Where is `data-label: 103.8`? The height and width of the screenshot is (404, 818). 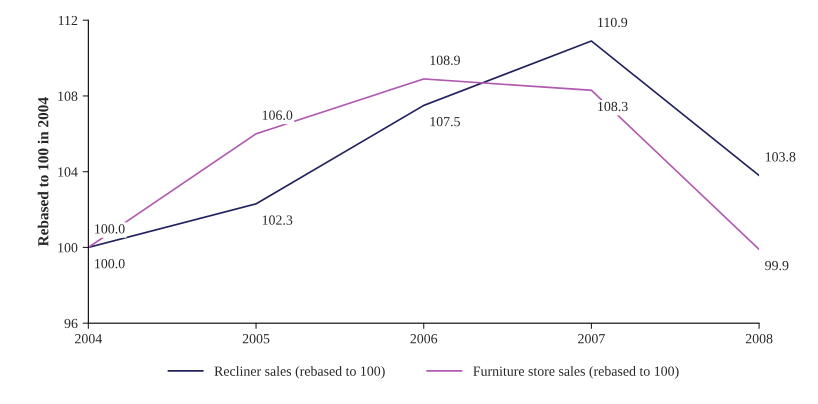 data-label: 103.8 is located at coordinates (781, 157).